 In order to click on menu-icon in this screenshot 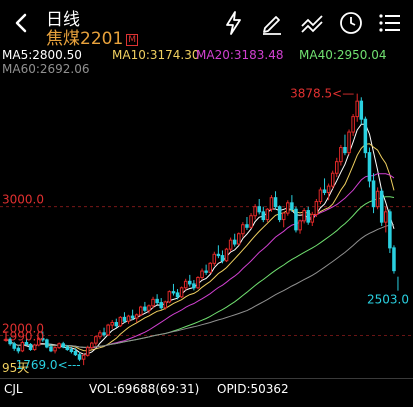, I will do `click(390, 23)`.